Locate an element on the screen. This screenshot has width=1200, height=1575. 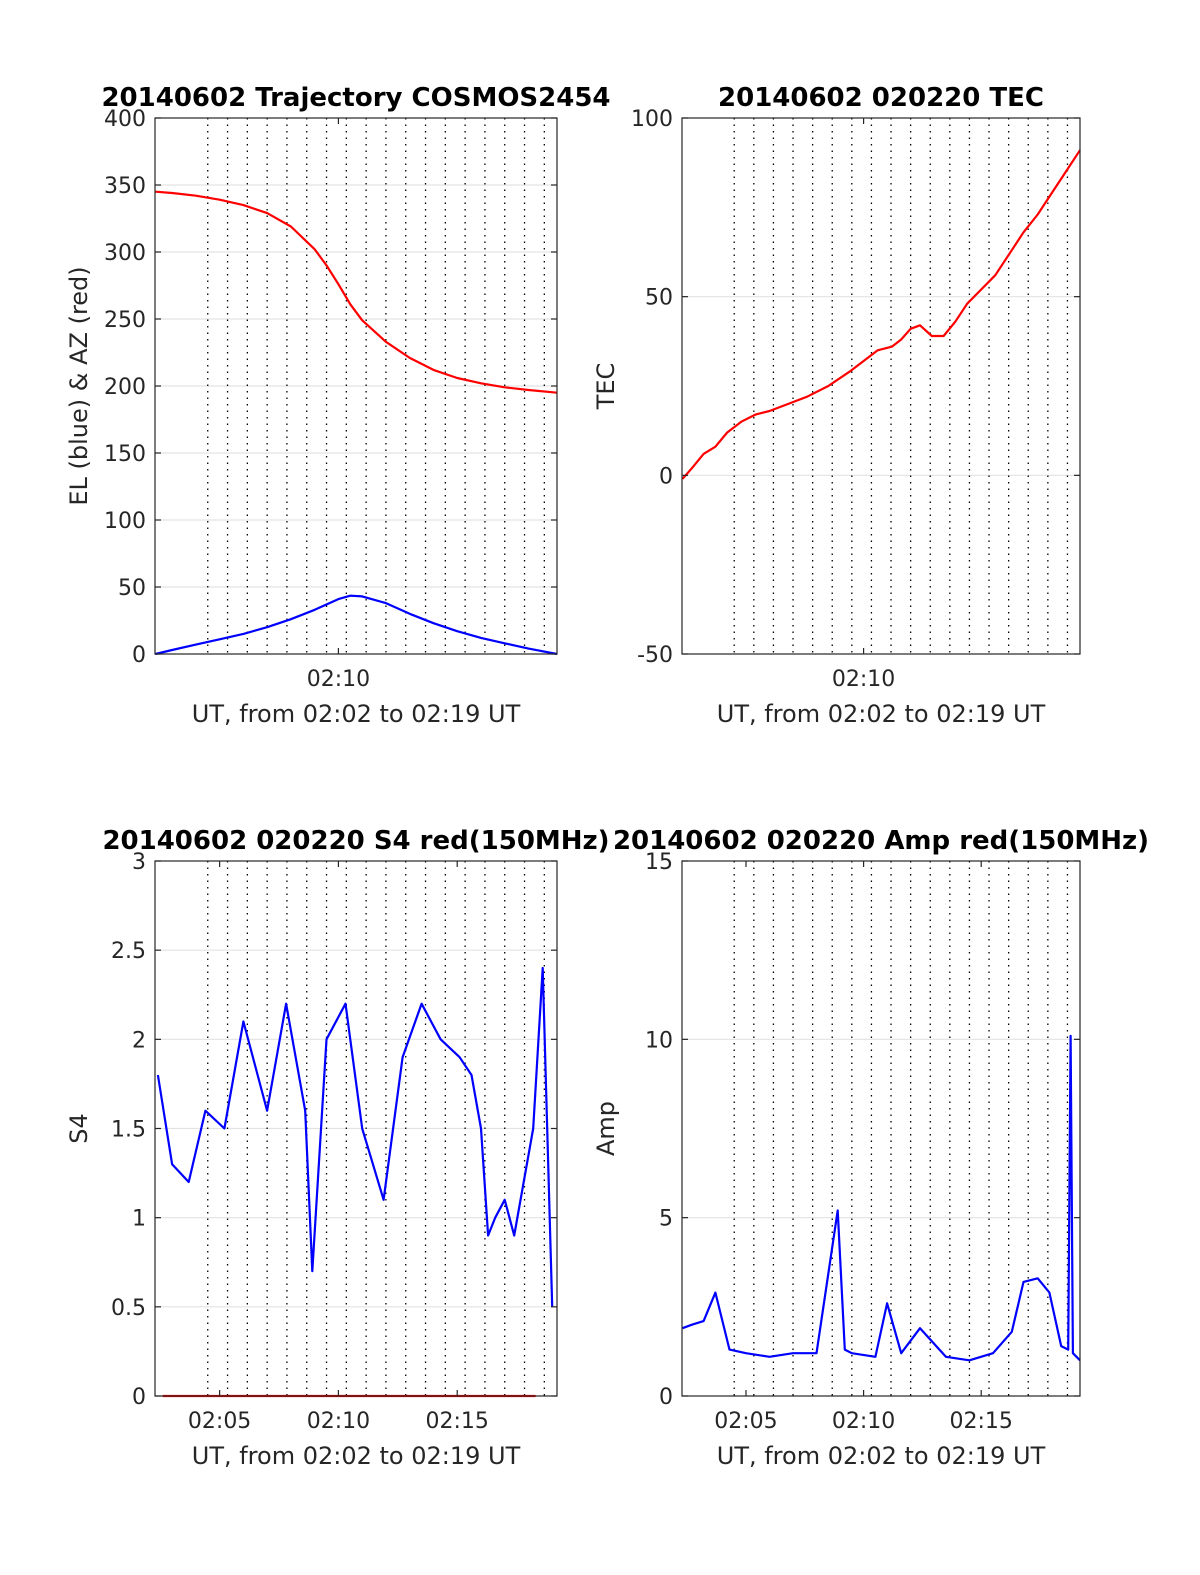
trajectory-xtick-label: 02:10 is located at coordinates (338, 679).